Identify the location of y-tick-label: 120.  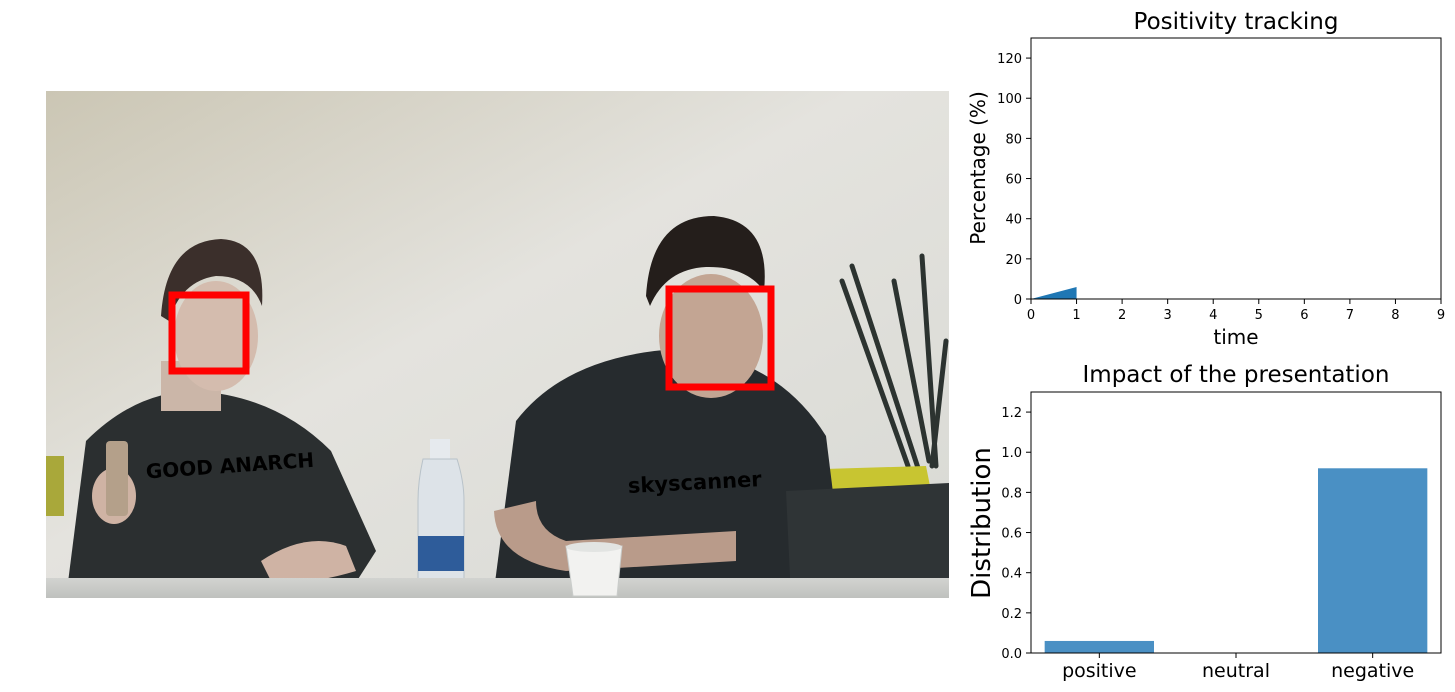
(1009, 59).